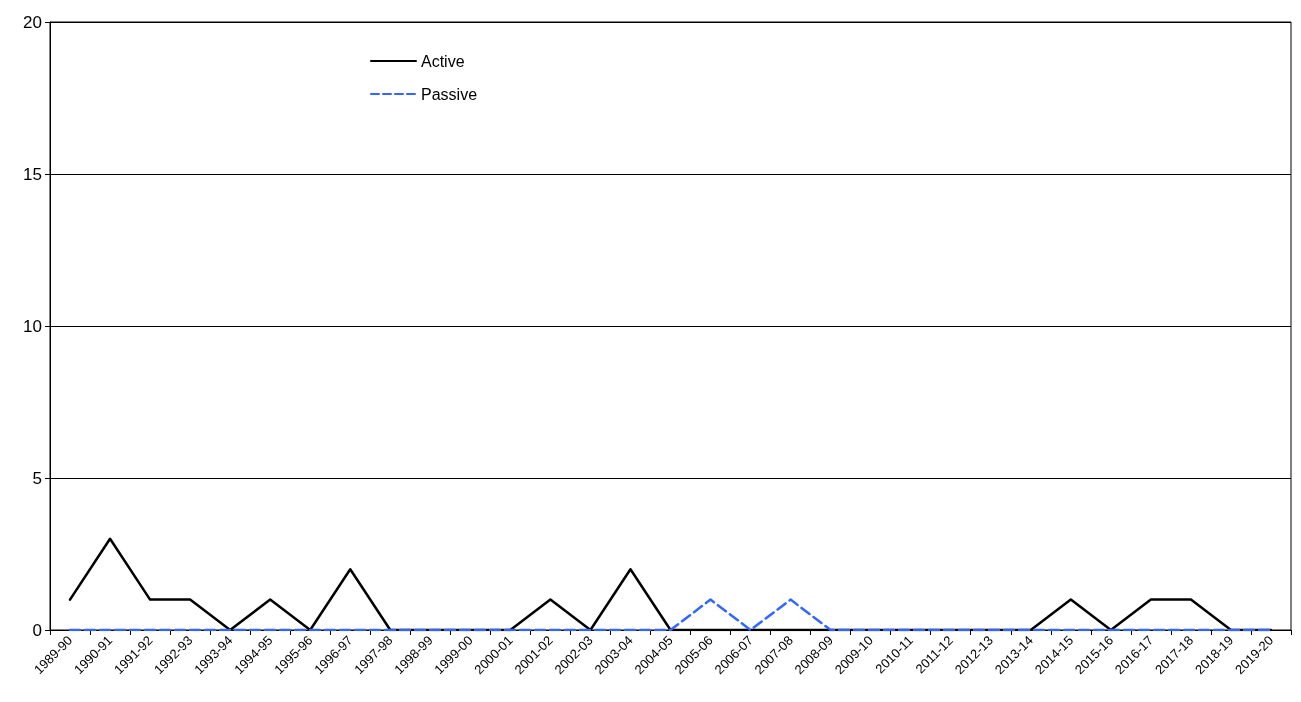 Image resolution: width=1301 pixels, height=702 pixels. Describe the element at coordinates (32, 326) in the screenshot. I see `y-tick-label: 10` at that location.